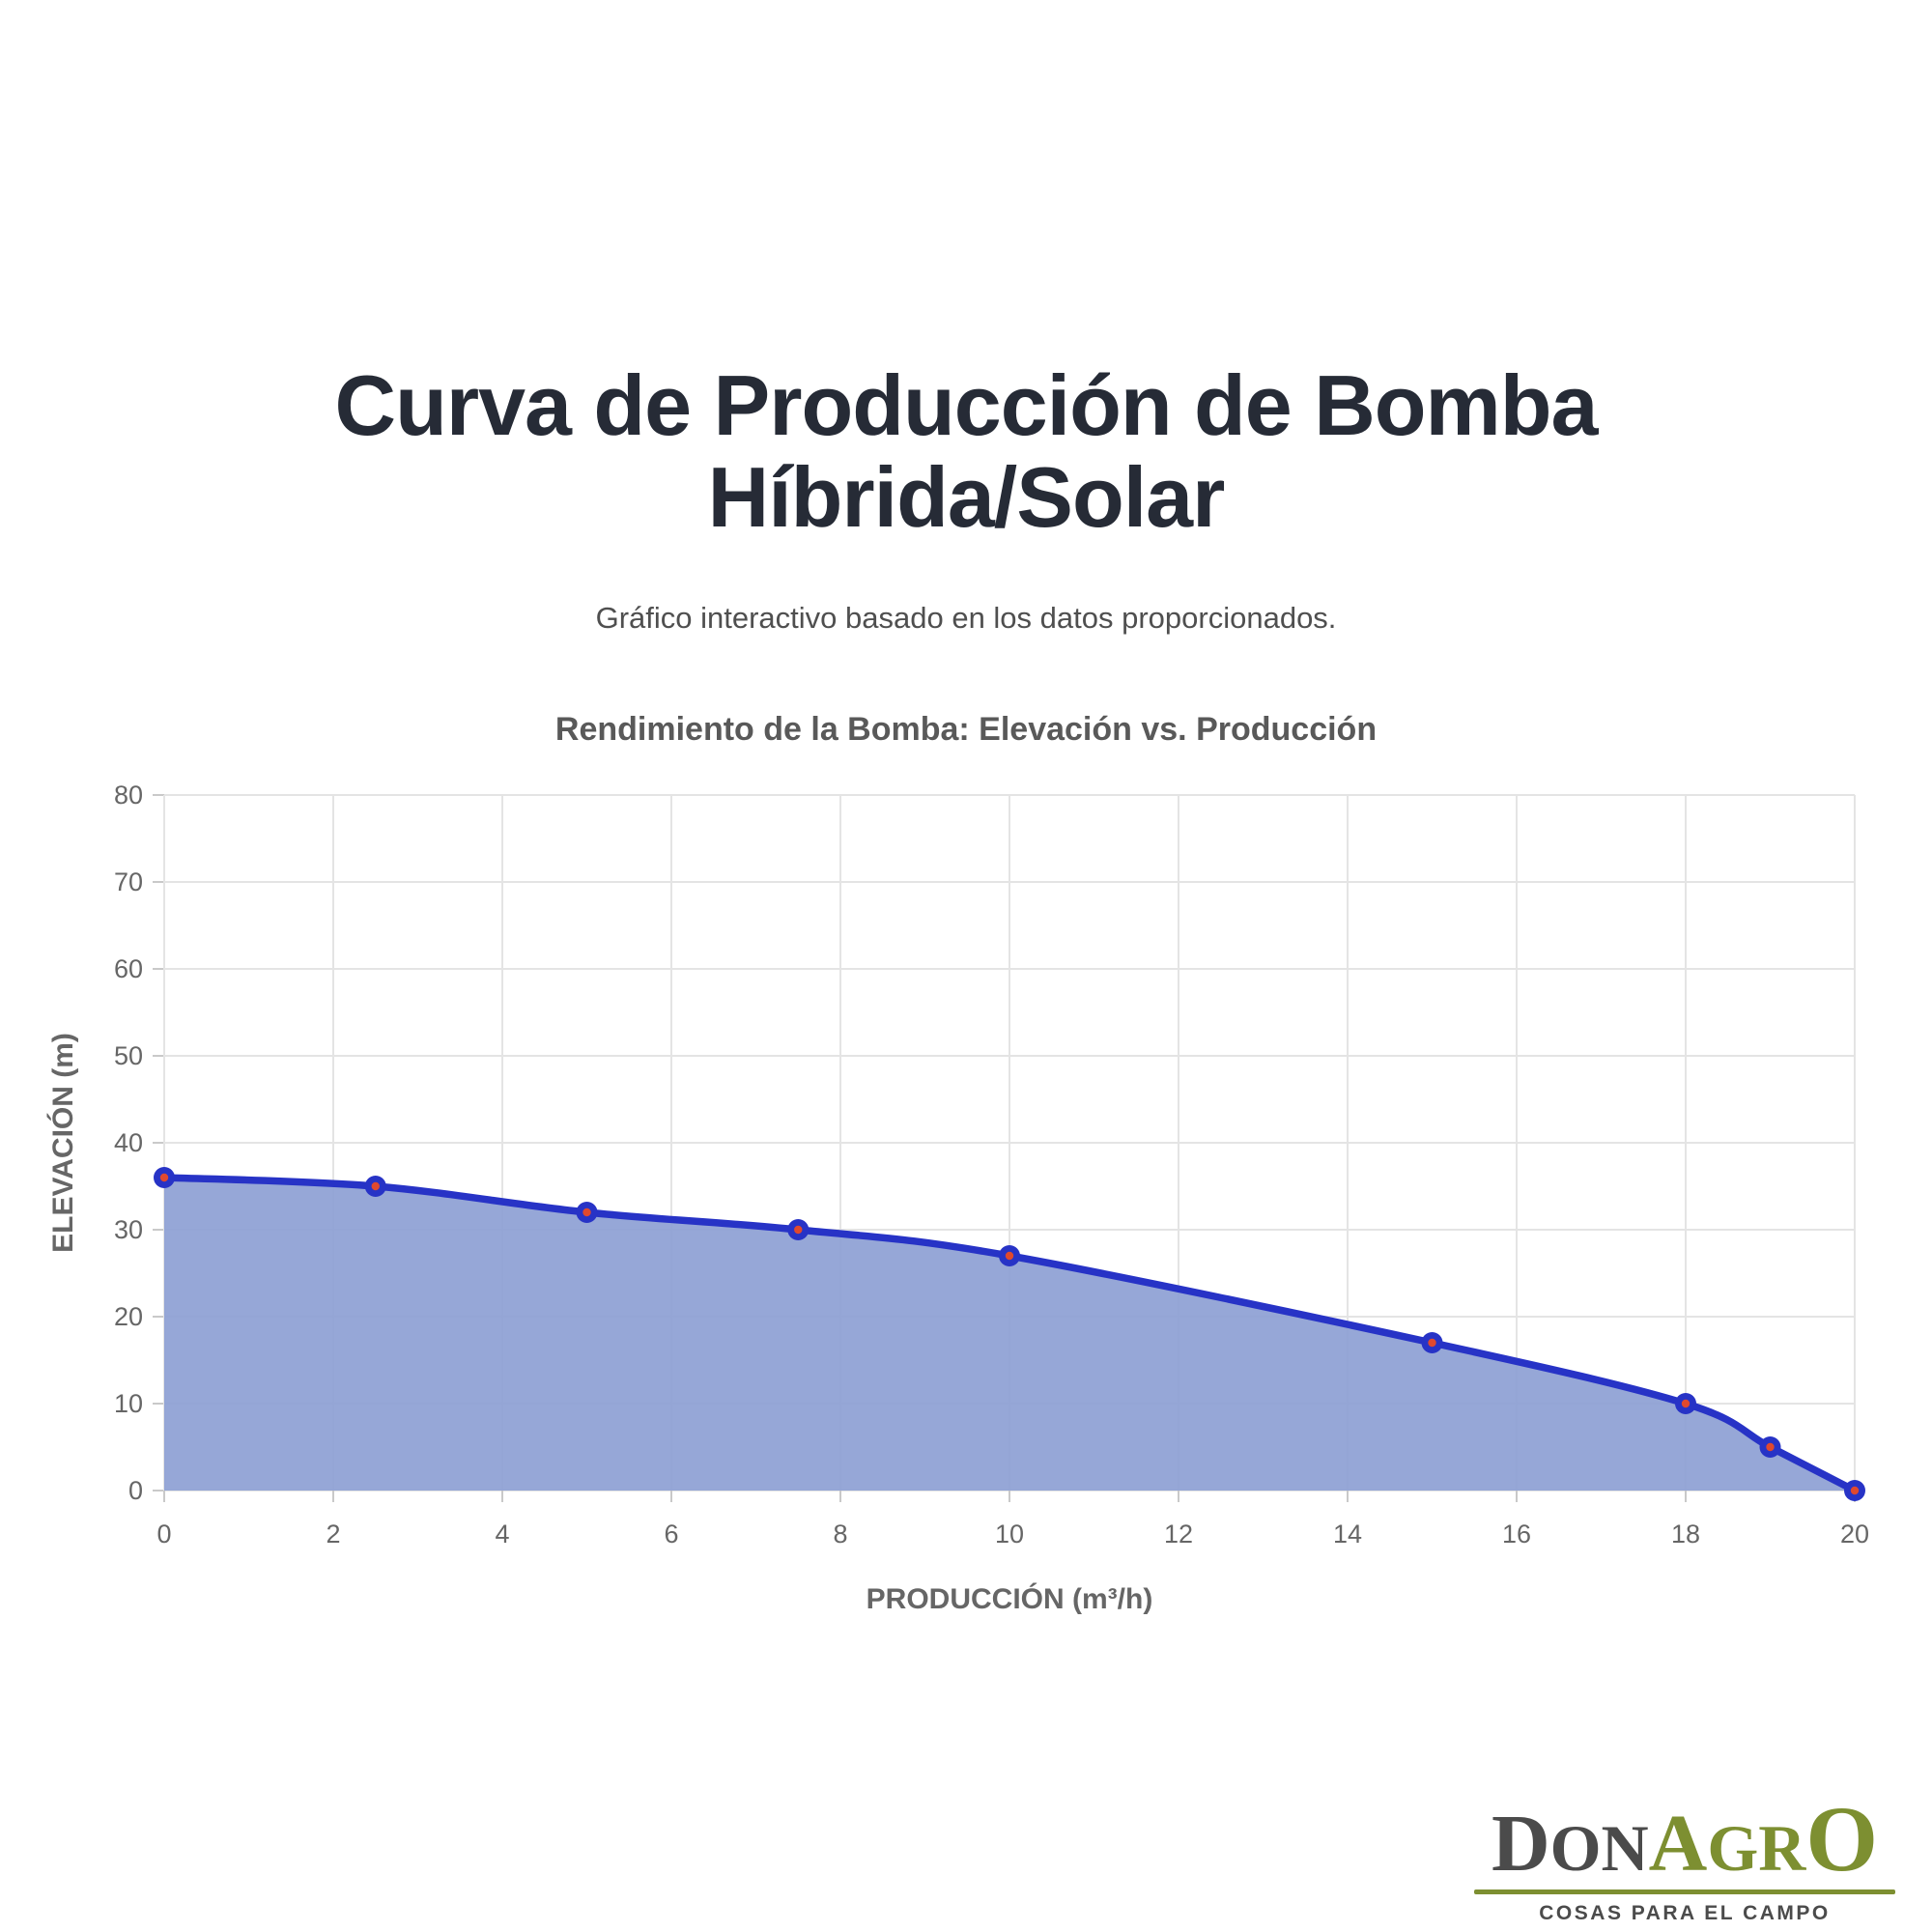 This screenshot has height=1932, width=1932. Describe the element at coordinates (128, 881) in the screenshot. I see `y-tick-label: 70` at that location.